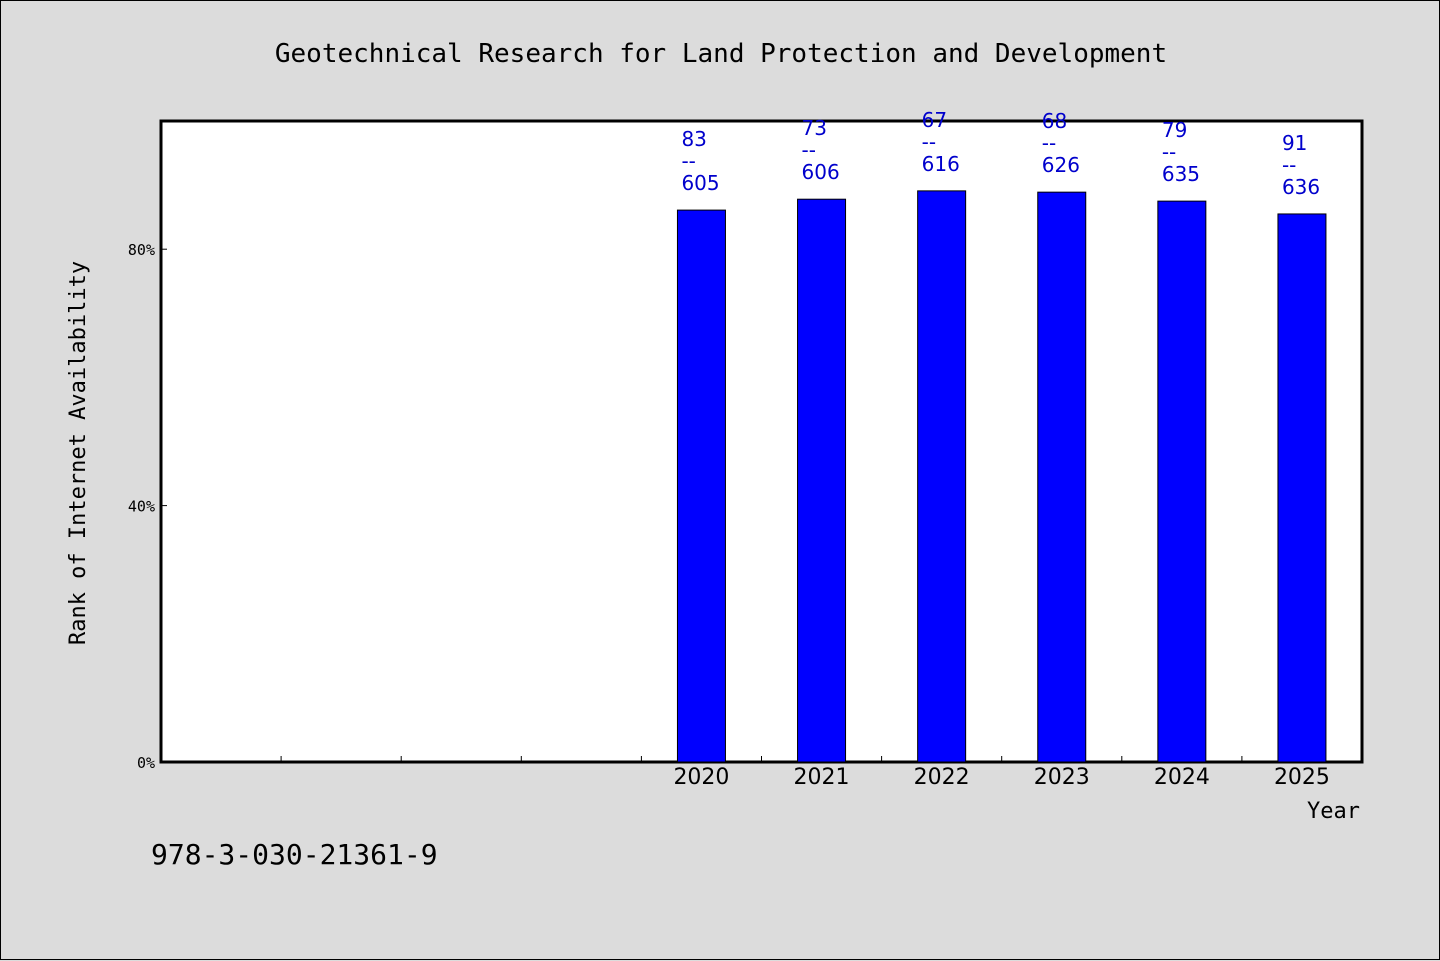 Image resolution: width=1440 pixels, height=961 pixels. I want to click on data-label: 635, so click(1181, 174).